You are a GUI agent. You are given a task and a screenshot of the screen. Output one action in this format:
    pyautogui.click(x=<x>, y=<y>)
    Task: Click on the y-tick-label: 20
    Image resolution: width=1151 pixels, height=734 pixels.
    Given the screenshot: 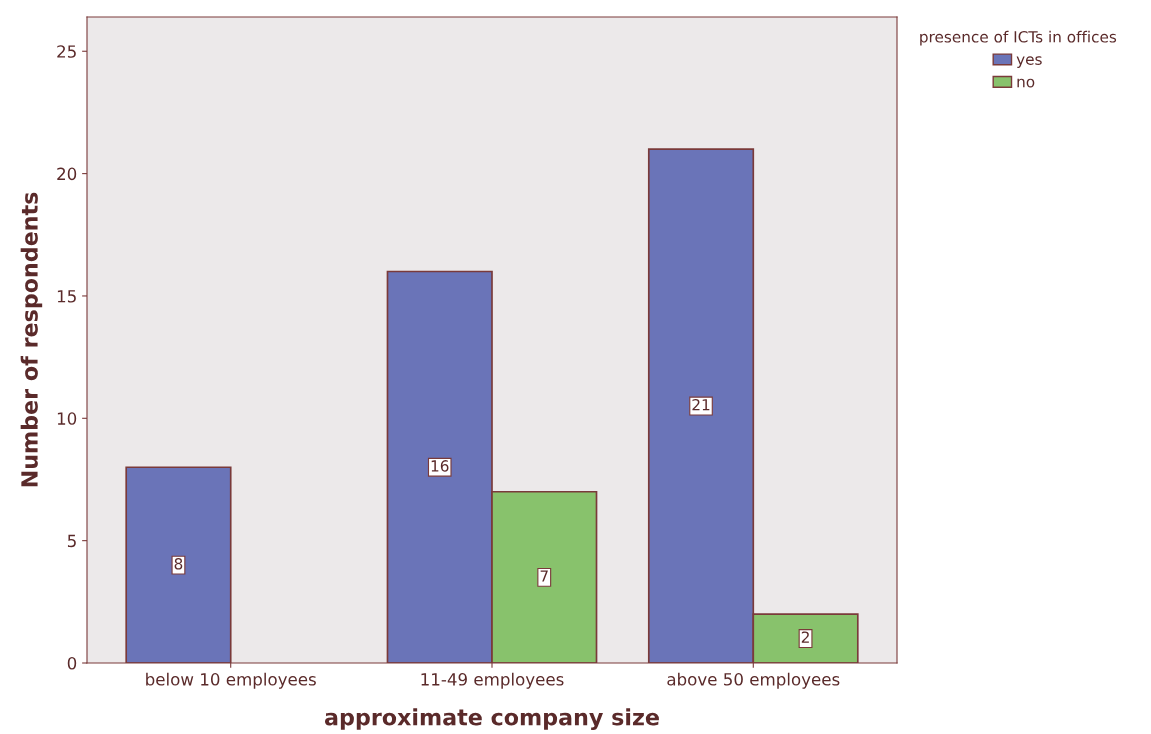 What is the action you would take?
    pyautogui.click(x=67, y=174)
    